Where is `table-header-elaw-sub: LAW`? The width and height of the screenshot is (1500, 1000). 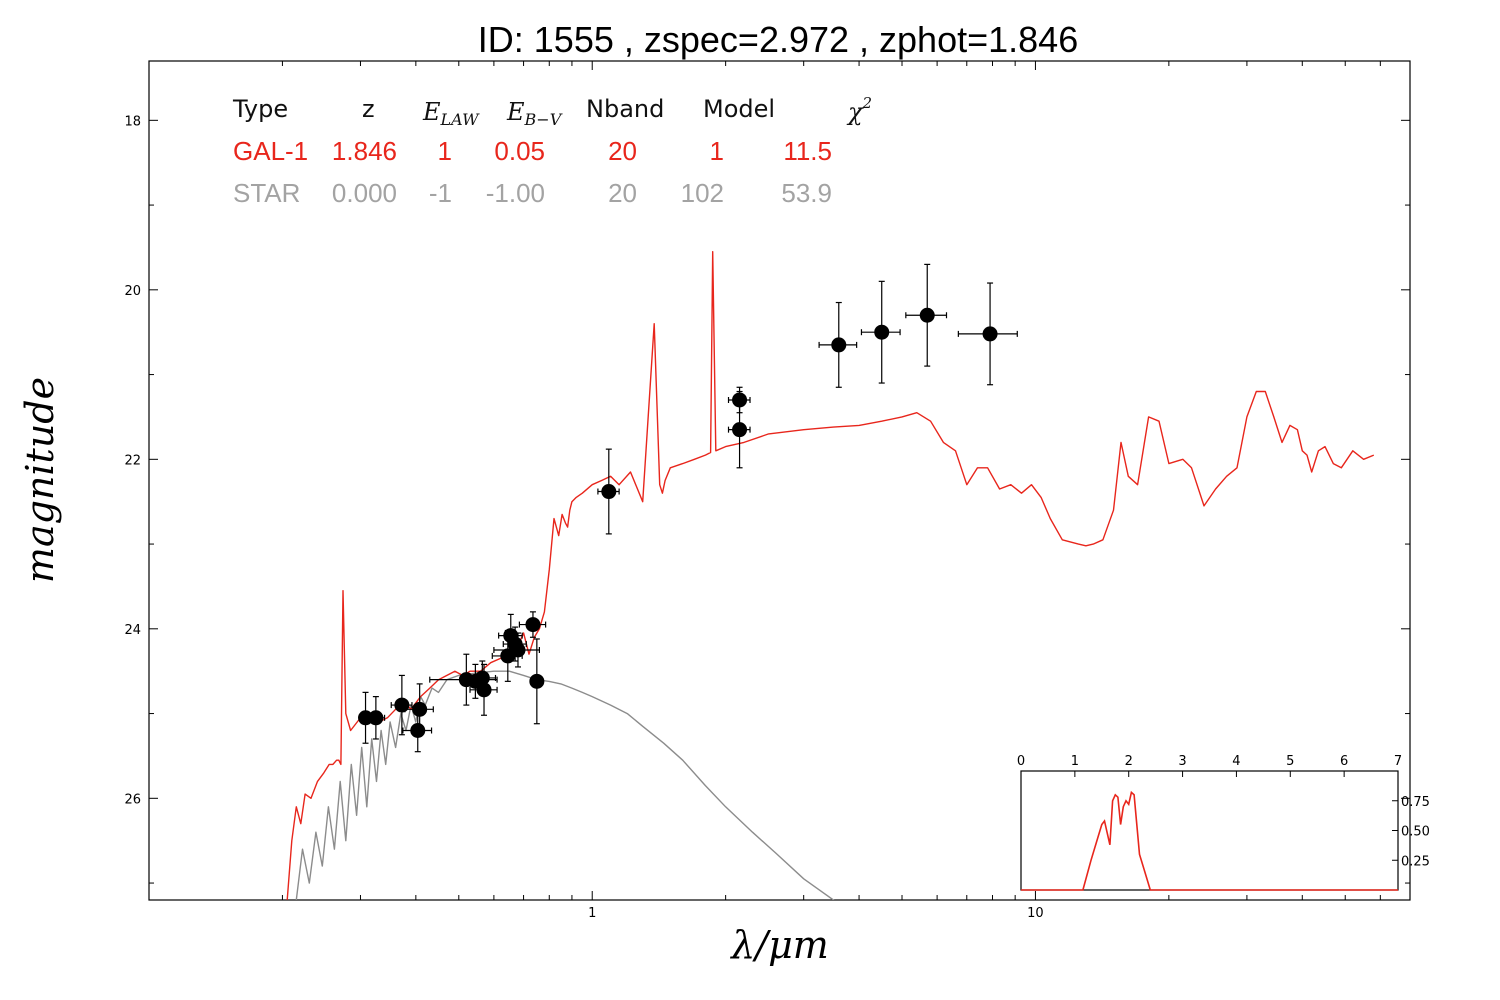 table-header-elaw-sub: LAW is located at coordinates (460, 119).